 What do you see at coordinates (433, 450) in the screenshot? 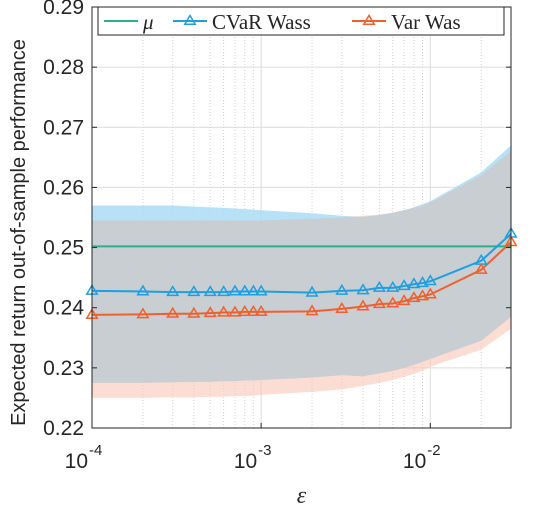
I see `x-tick-label-exponent: -2` at bounding box center [433, 450].